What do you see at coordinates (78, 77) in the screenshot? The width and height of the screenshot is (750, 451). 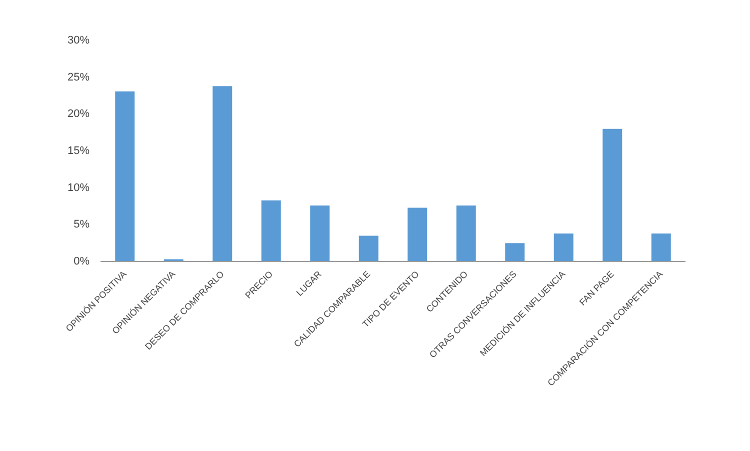 I see `y-tick-label: 25%` at bounding box center [78, 77].